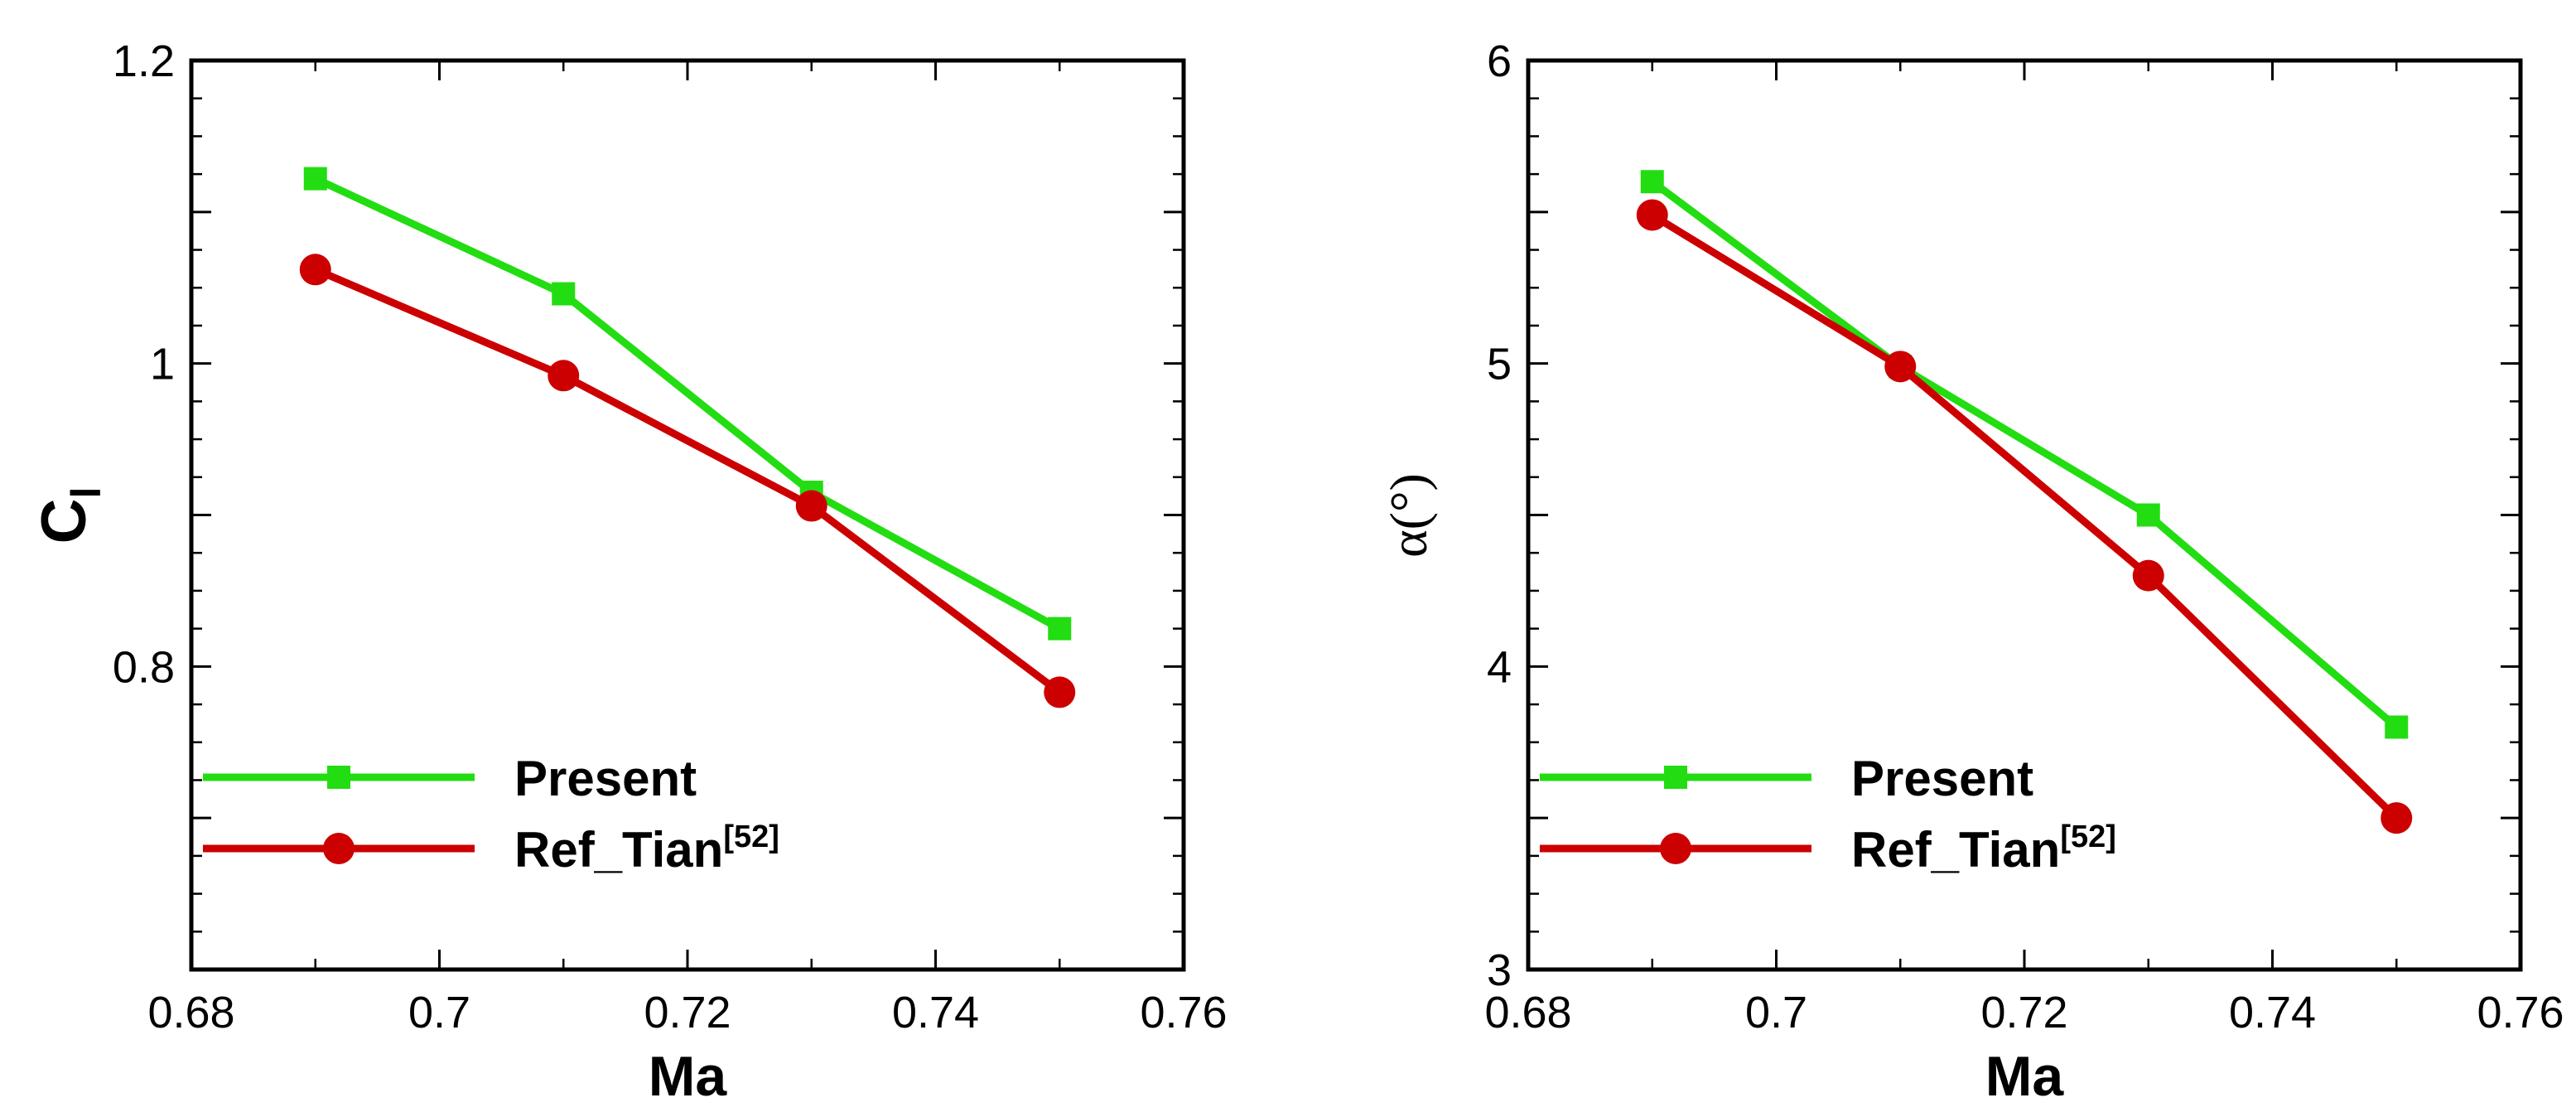 The width and height of the screenshot is (2576, 1117). What do you see at coordinates (687, 481) in the screenshot?
I see `cl-series-line-reference` at bounding box center [687, 481].